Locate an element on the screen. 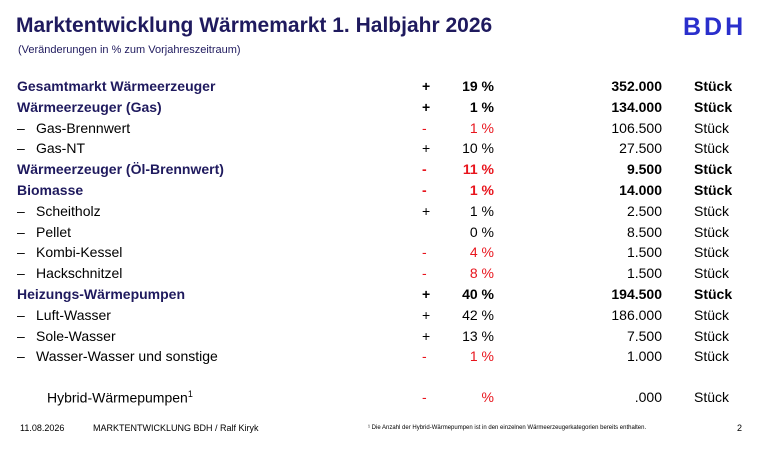 The width and height of the screenshot is (765, 450). row-percent: 0 % is located at coordinates (481, 231).